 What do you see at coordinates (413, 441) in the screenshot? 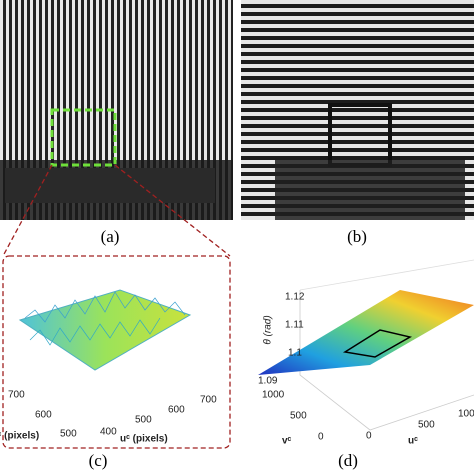
I see `axis-label: uᶜ` at bounding box center [413, 441].